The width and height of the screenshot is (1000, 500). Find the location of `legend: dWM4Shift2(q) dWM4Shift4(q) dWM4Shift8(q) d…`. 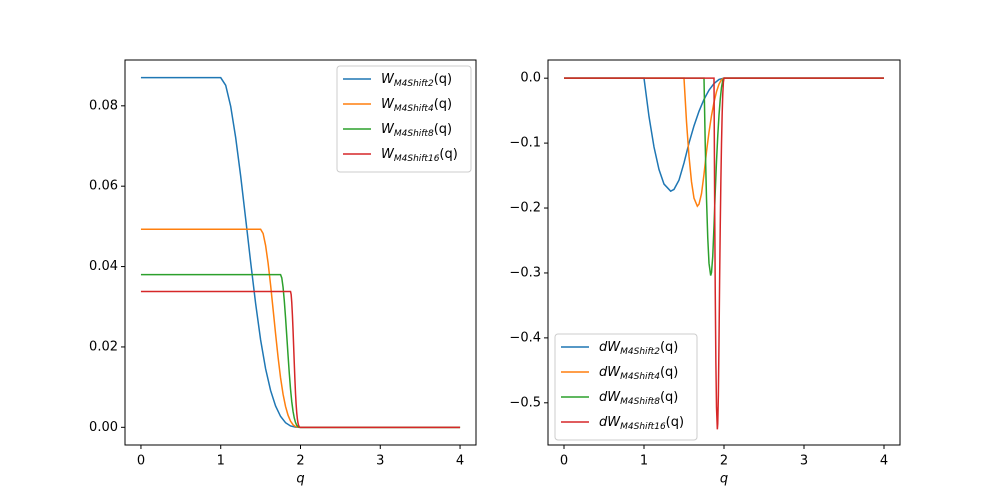

legend: dWM4Shift2(q) dWM4Shift4(q) dWM4Shift8(q) d… is located at coordinates (626, 387).